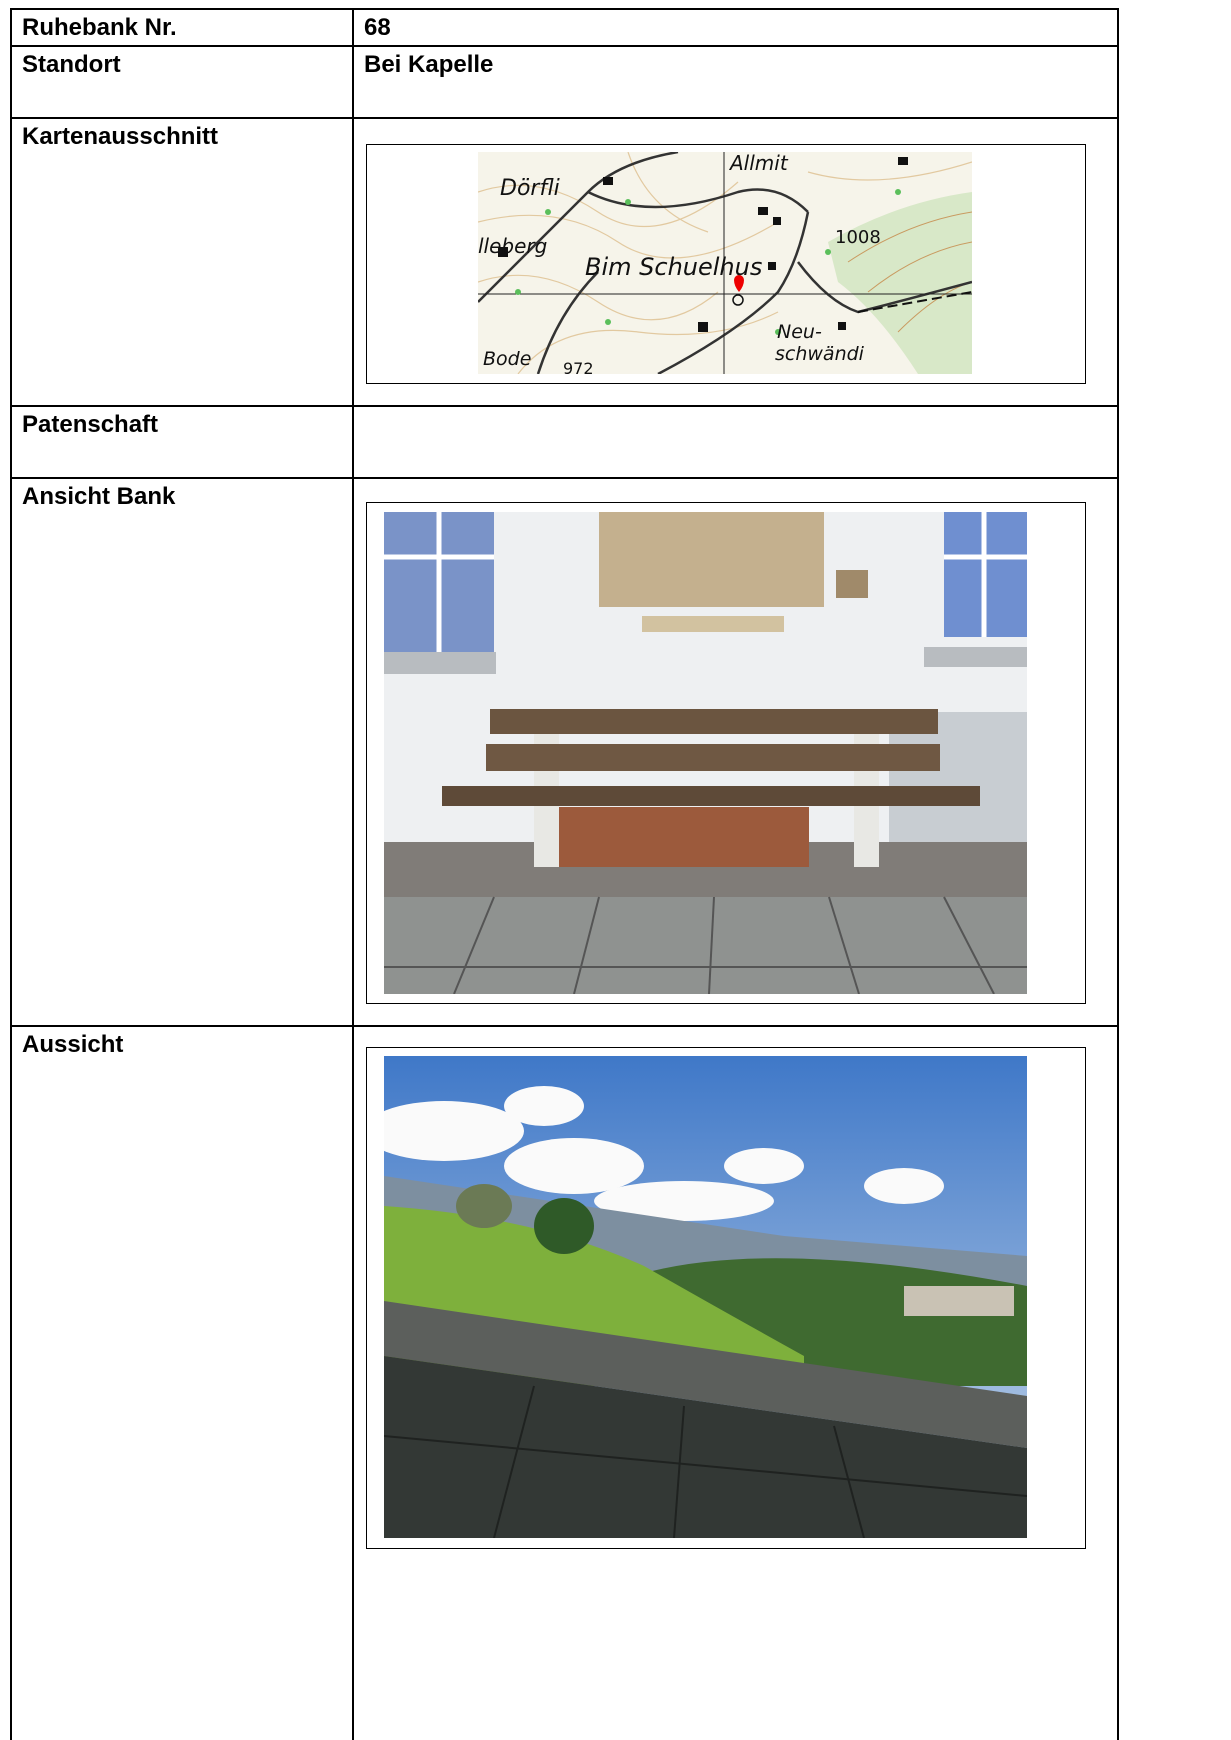 The width and height of the screenshot is (1231, 1740). I want to click on map-label: Bim Schuelhus, so click(673, 267).